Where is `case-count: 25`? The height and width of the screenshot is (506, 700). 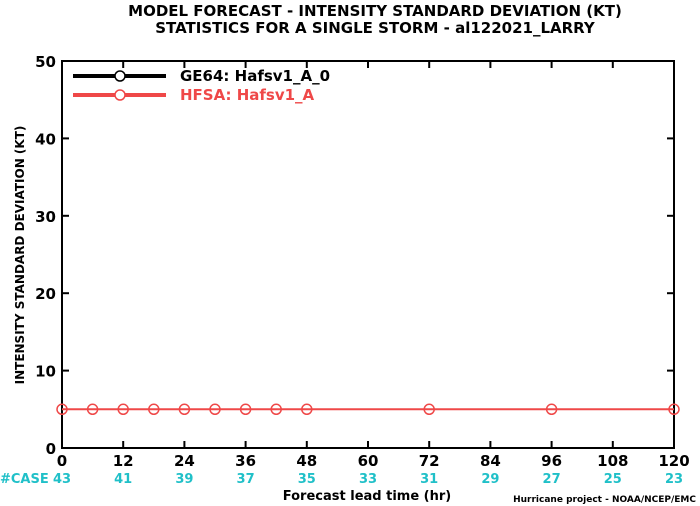
case-count: 25 is located at coordinates (613, 479).